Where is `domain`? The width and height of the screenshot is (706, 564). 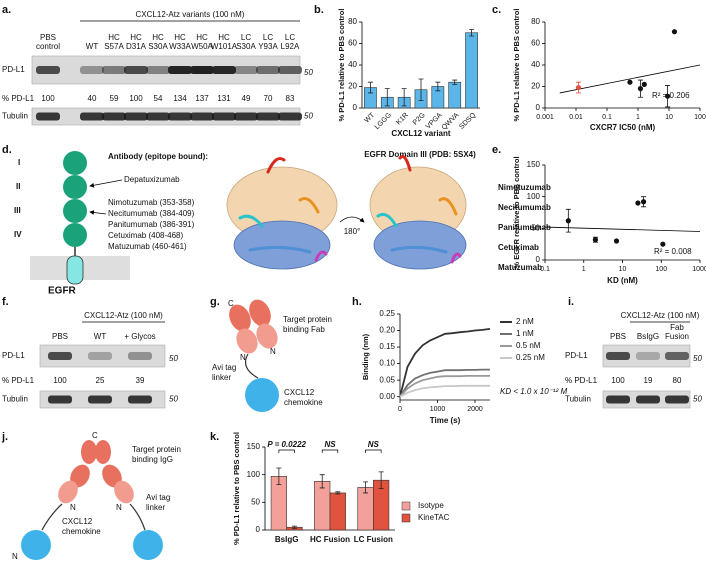
domain is located at coordinates (75, 235).